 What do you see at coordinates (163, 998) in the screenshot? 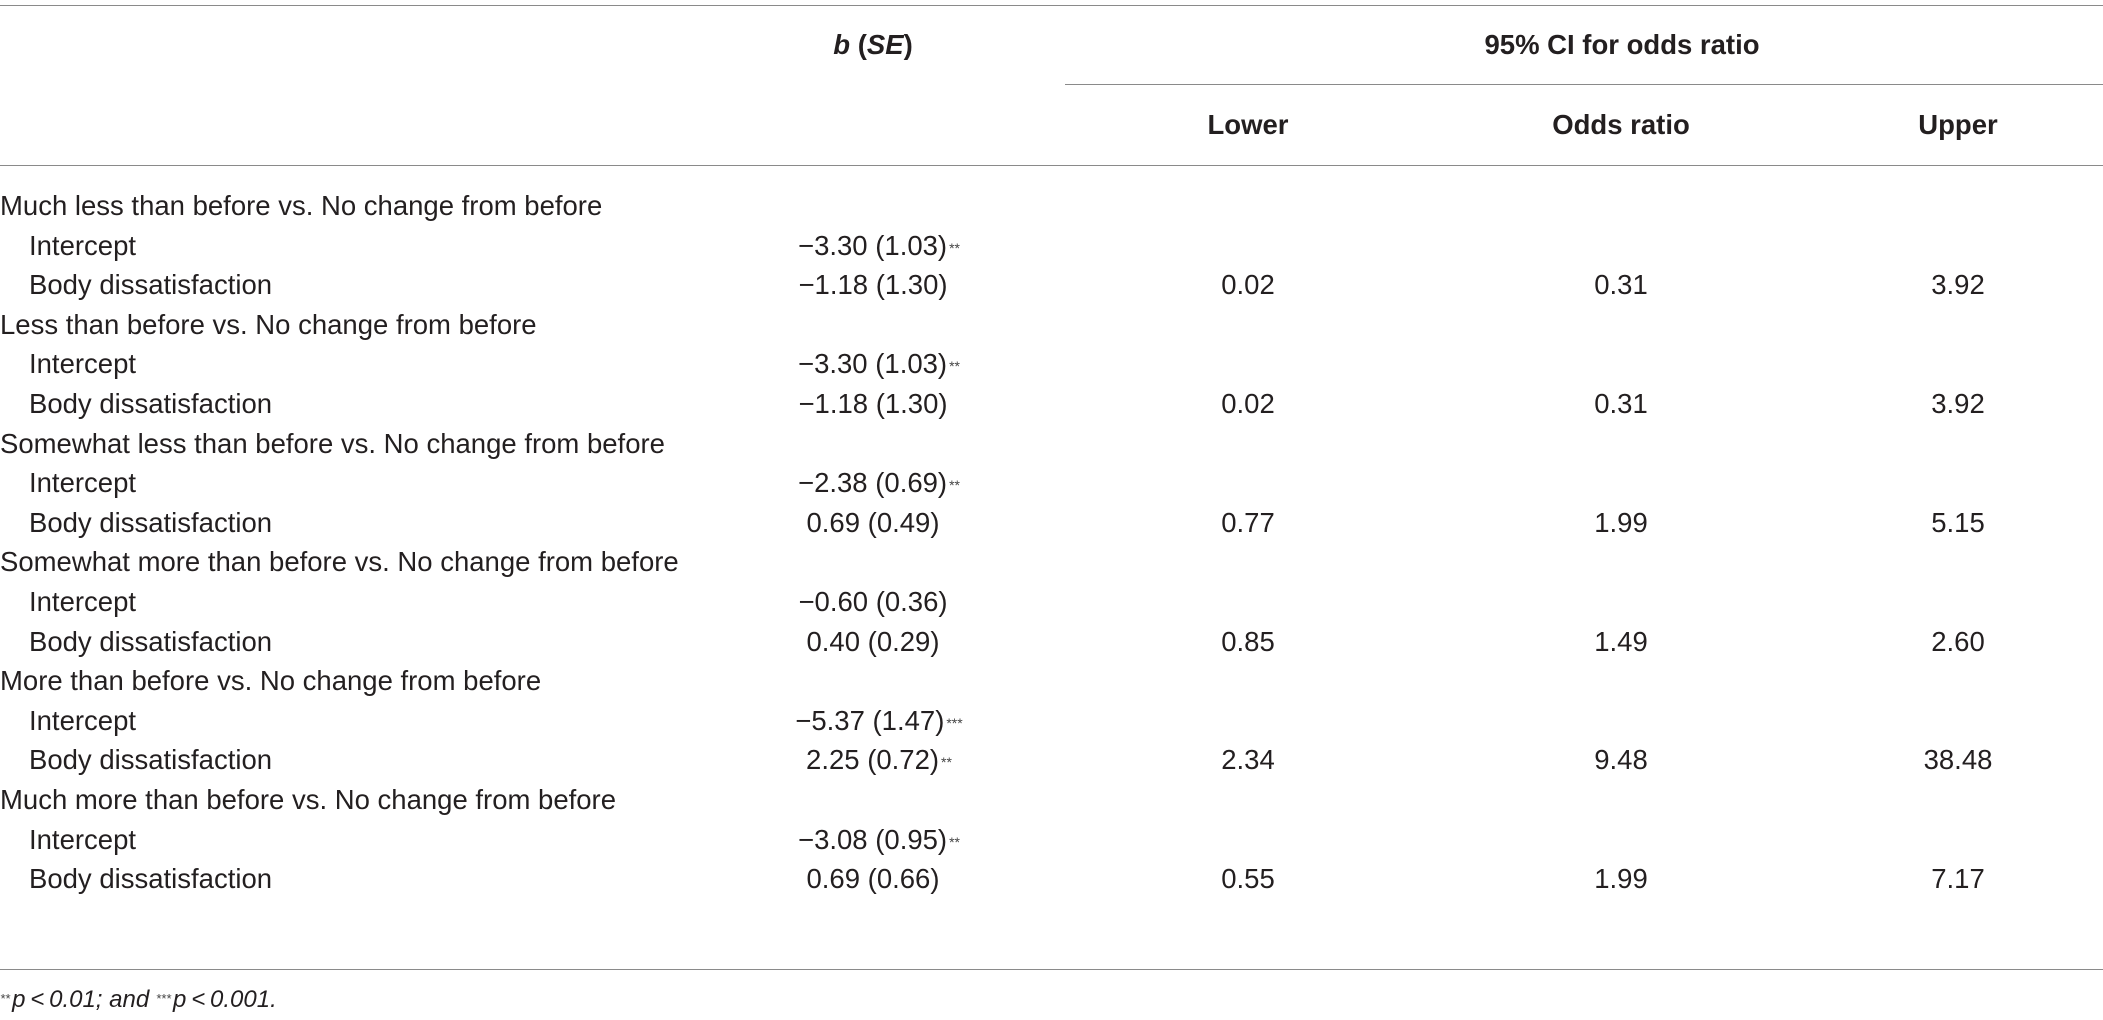
I see `footnote-sig2: ***` at bounding box center [163, 998].